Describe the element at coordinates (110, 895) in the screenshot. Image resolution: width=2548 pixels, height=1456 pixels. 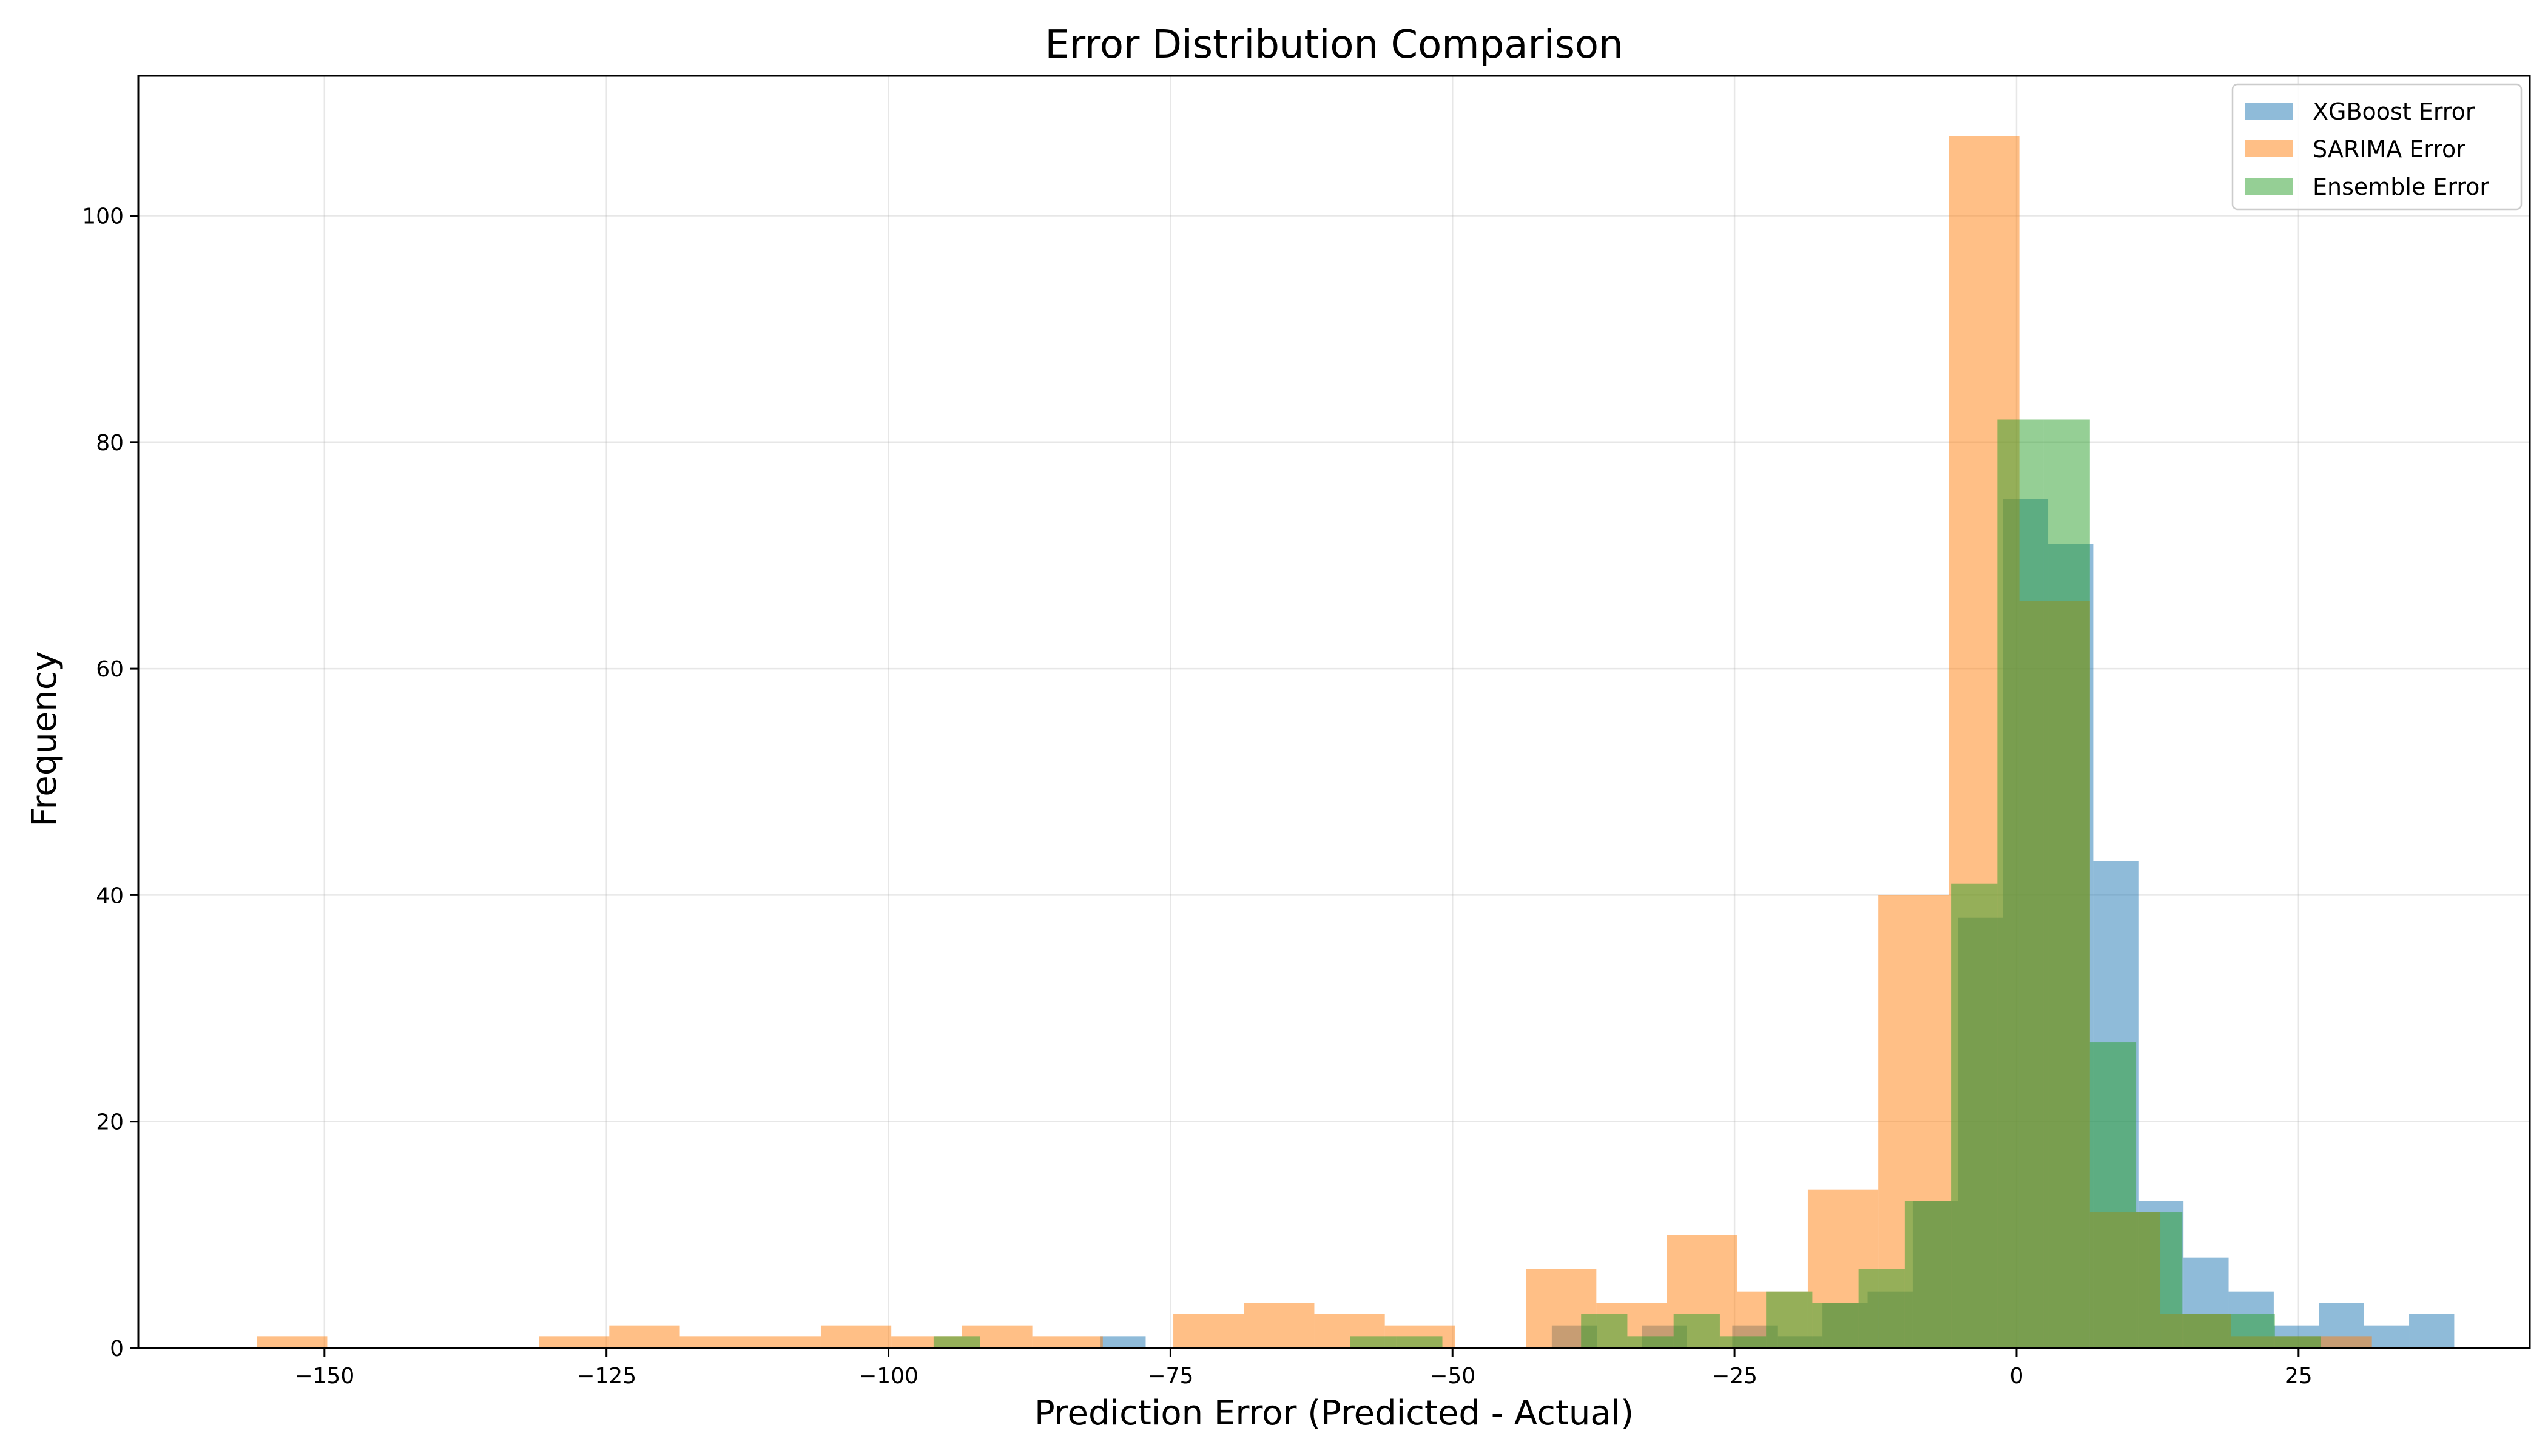
I see `y-tick-label: 40` at that location.